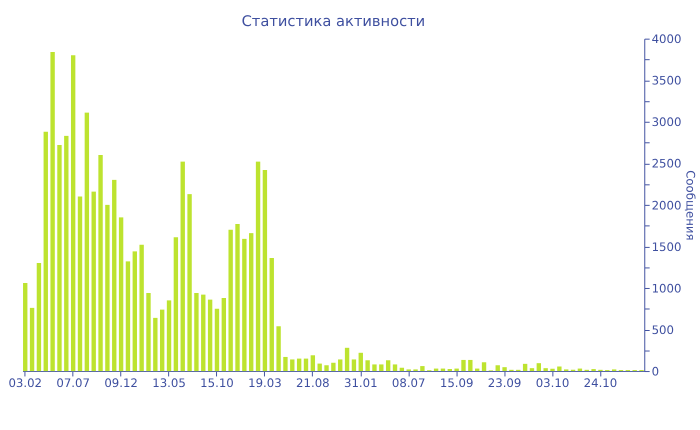 This screenshot has width=700, height=430. What do you see at coordinates (656, 371) in the screenshot?
I see `y-tick-label: 0` at bounding box center [656, 371].